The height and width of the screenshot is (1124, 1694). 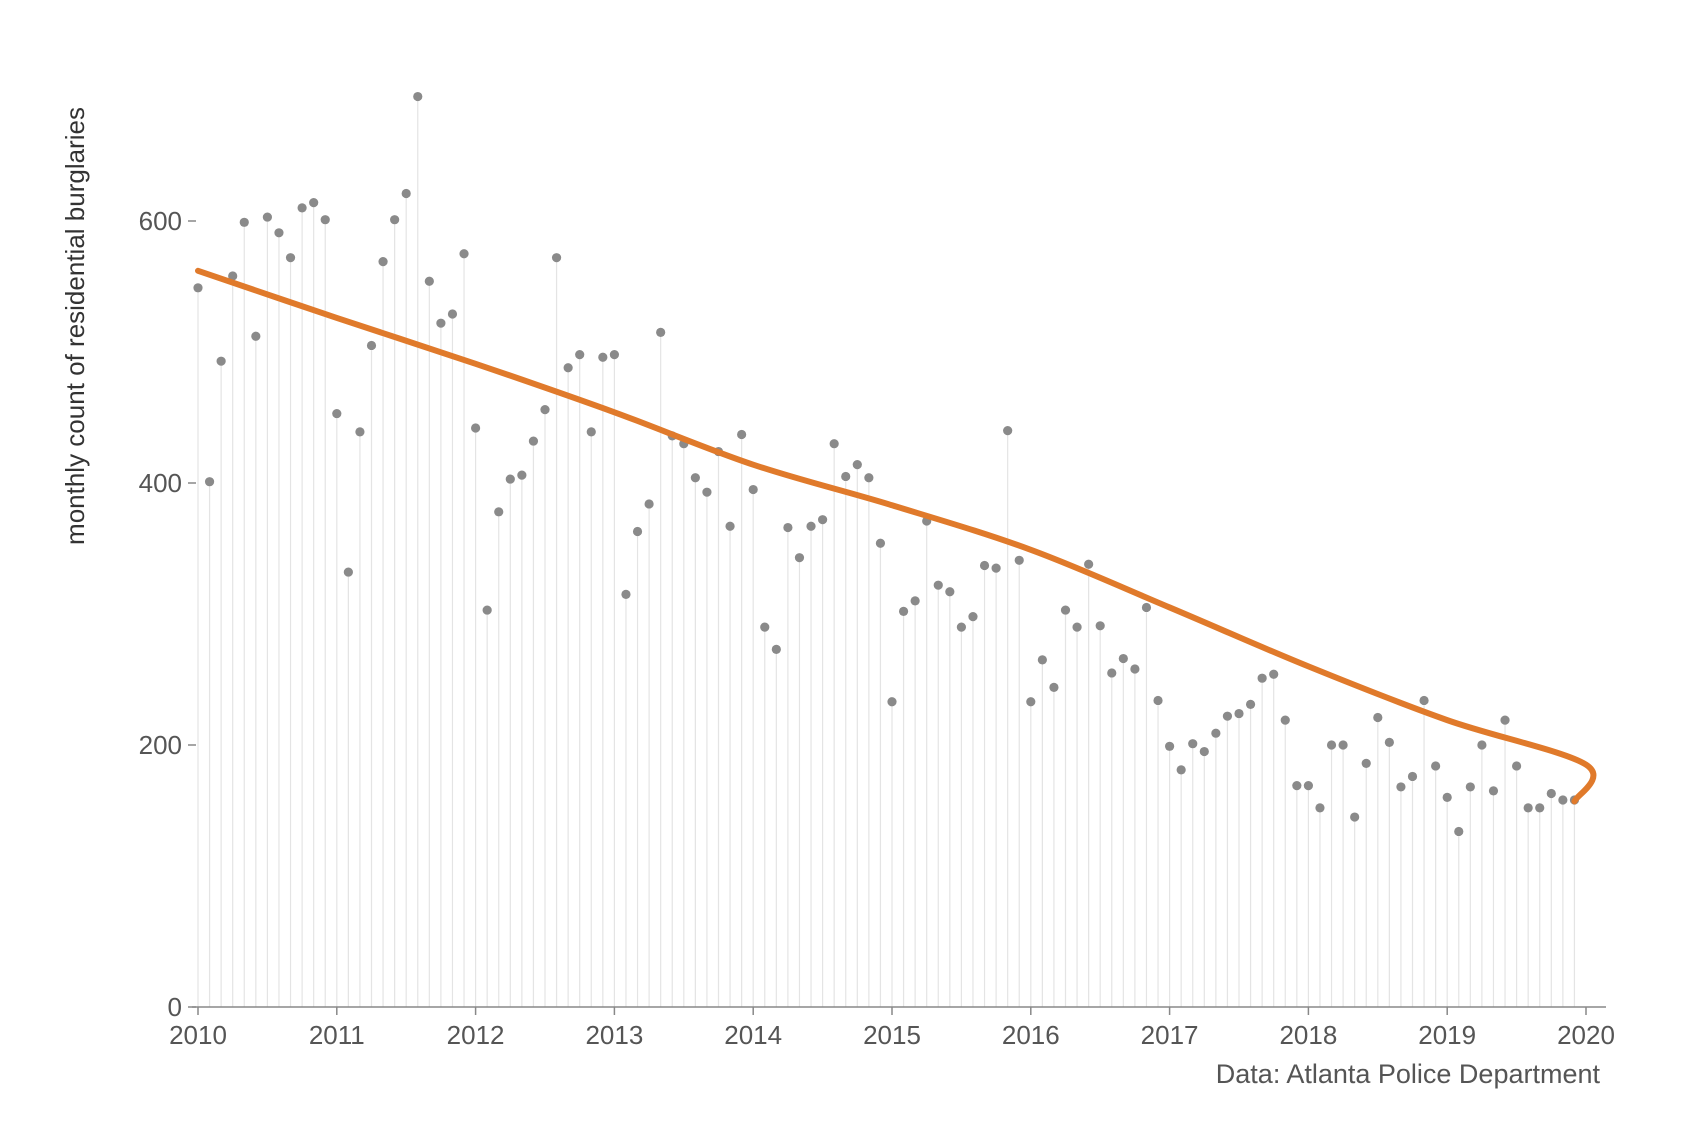 What do you see at coordinates (1408, 1074) in the screenshot?
I see `source-note: Data: Atlanta Police Department` at bounding box center [1408, 1074].